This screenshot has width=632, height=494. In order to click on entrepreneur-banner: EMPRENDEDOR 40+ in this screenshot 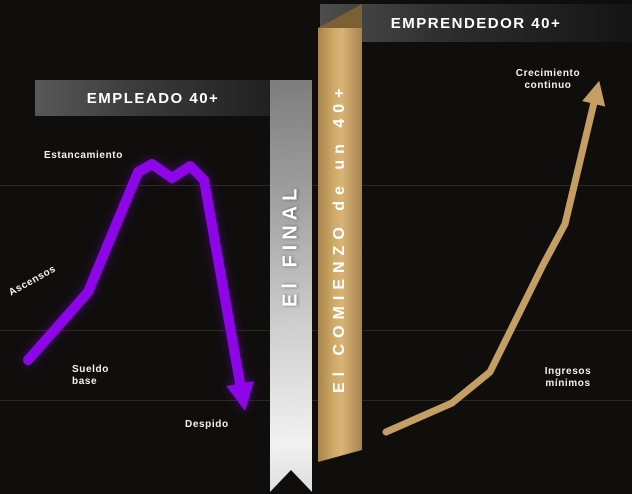, I will do `click(476, 23)`.